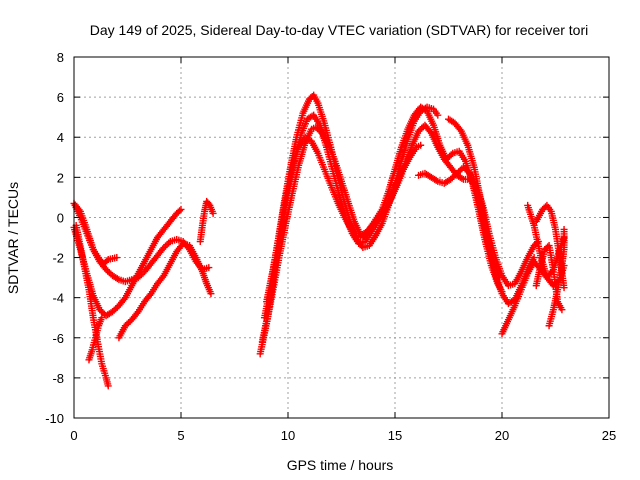 Image resolution: width=640 pixels, height=480 pixels. Describe the element at coordinates (58, 338) in the screenshot. I see `y-tick-label: -6` at that location.